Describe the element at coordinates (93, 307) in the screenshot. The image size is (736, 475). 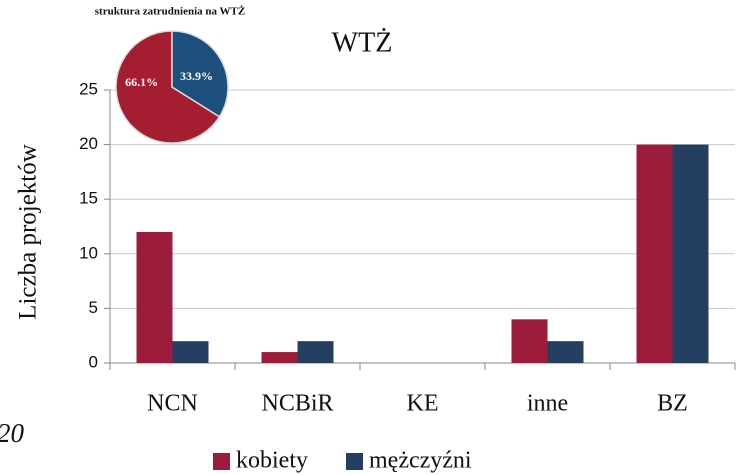
I see `y-tick-label: 5` at that location.